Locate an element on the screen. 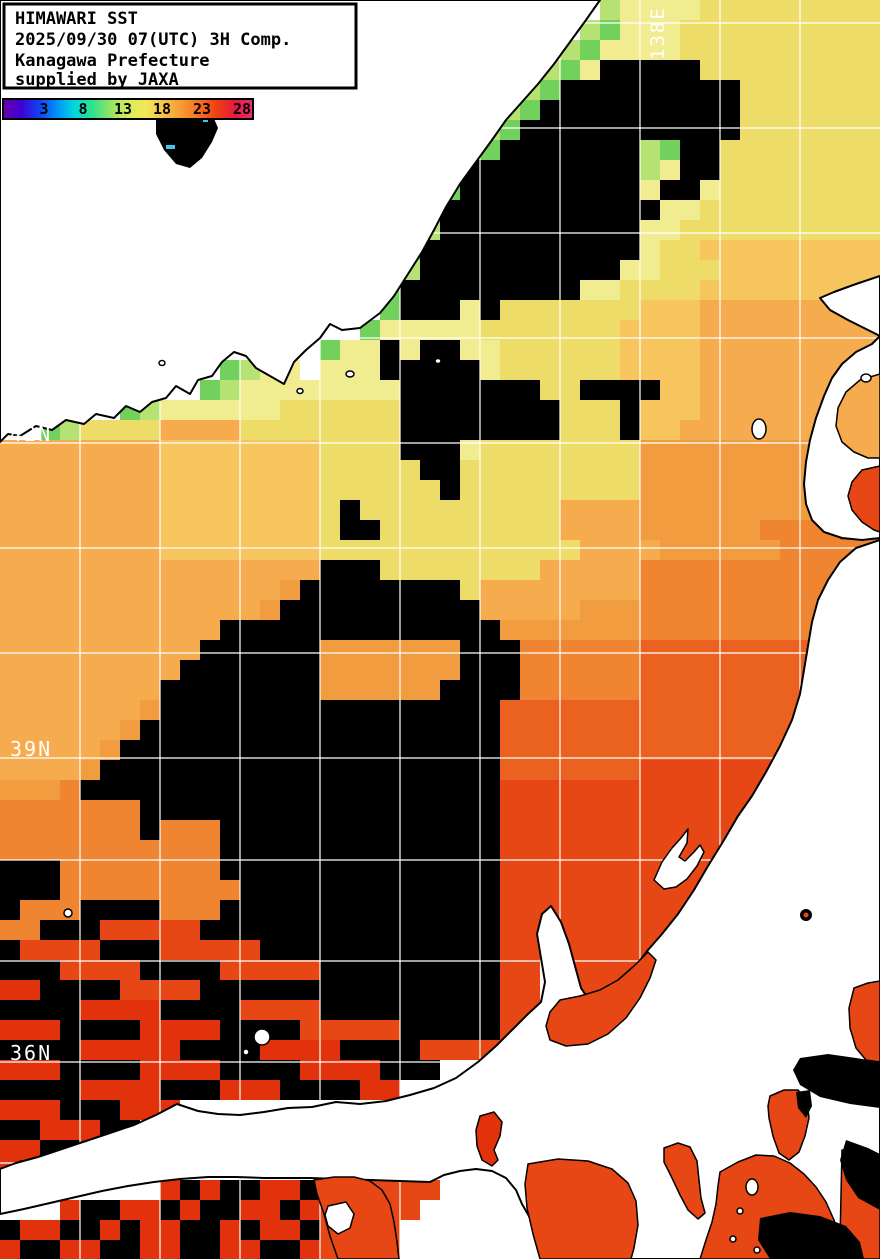  bay-islet is located at coordinates (866, 378).